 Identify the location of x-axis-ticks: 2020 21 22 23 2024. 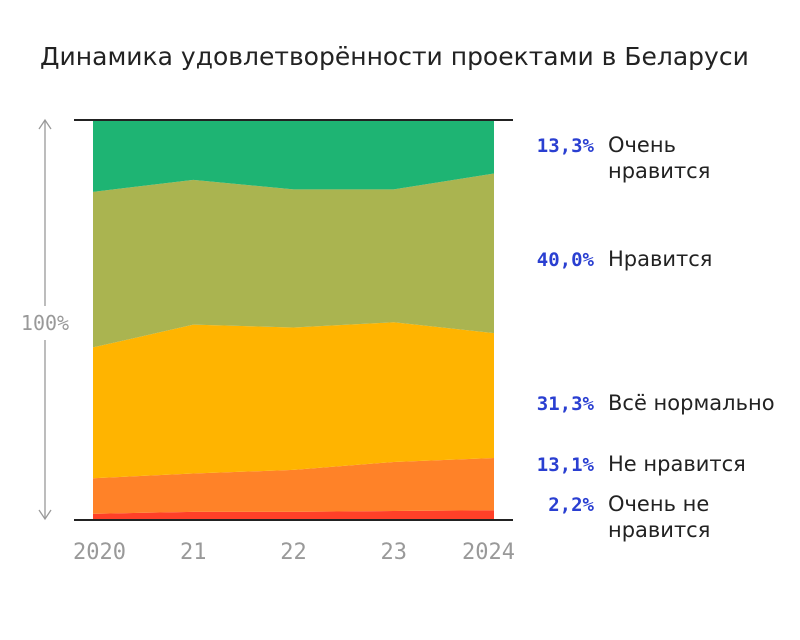
(294, 552).